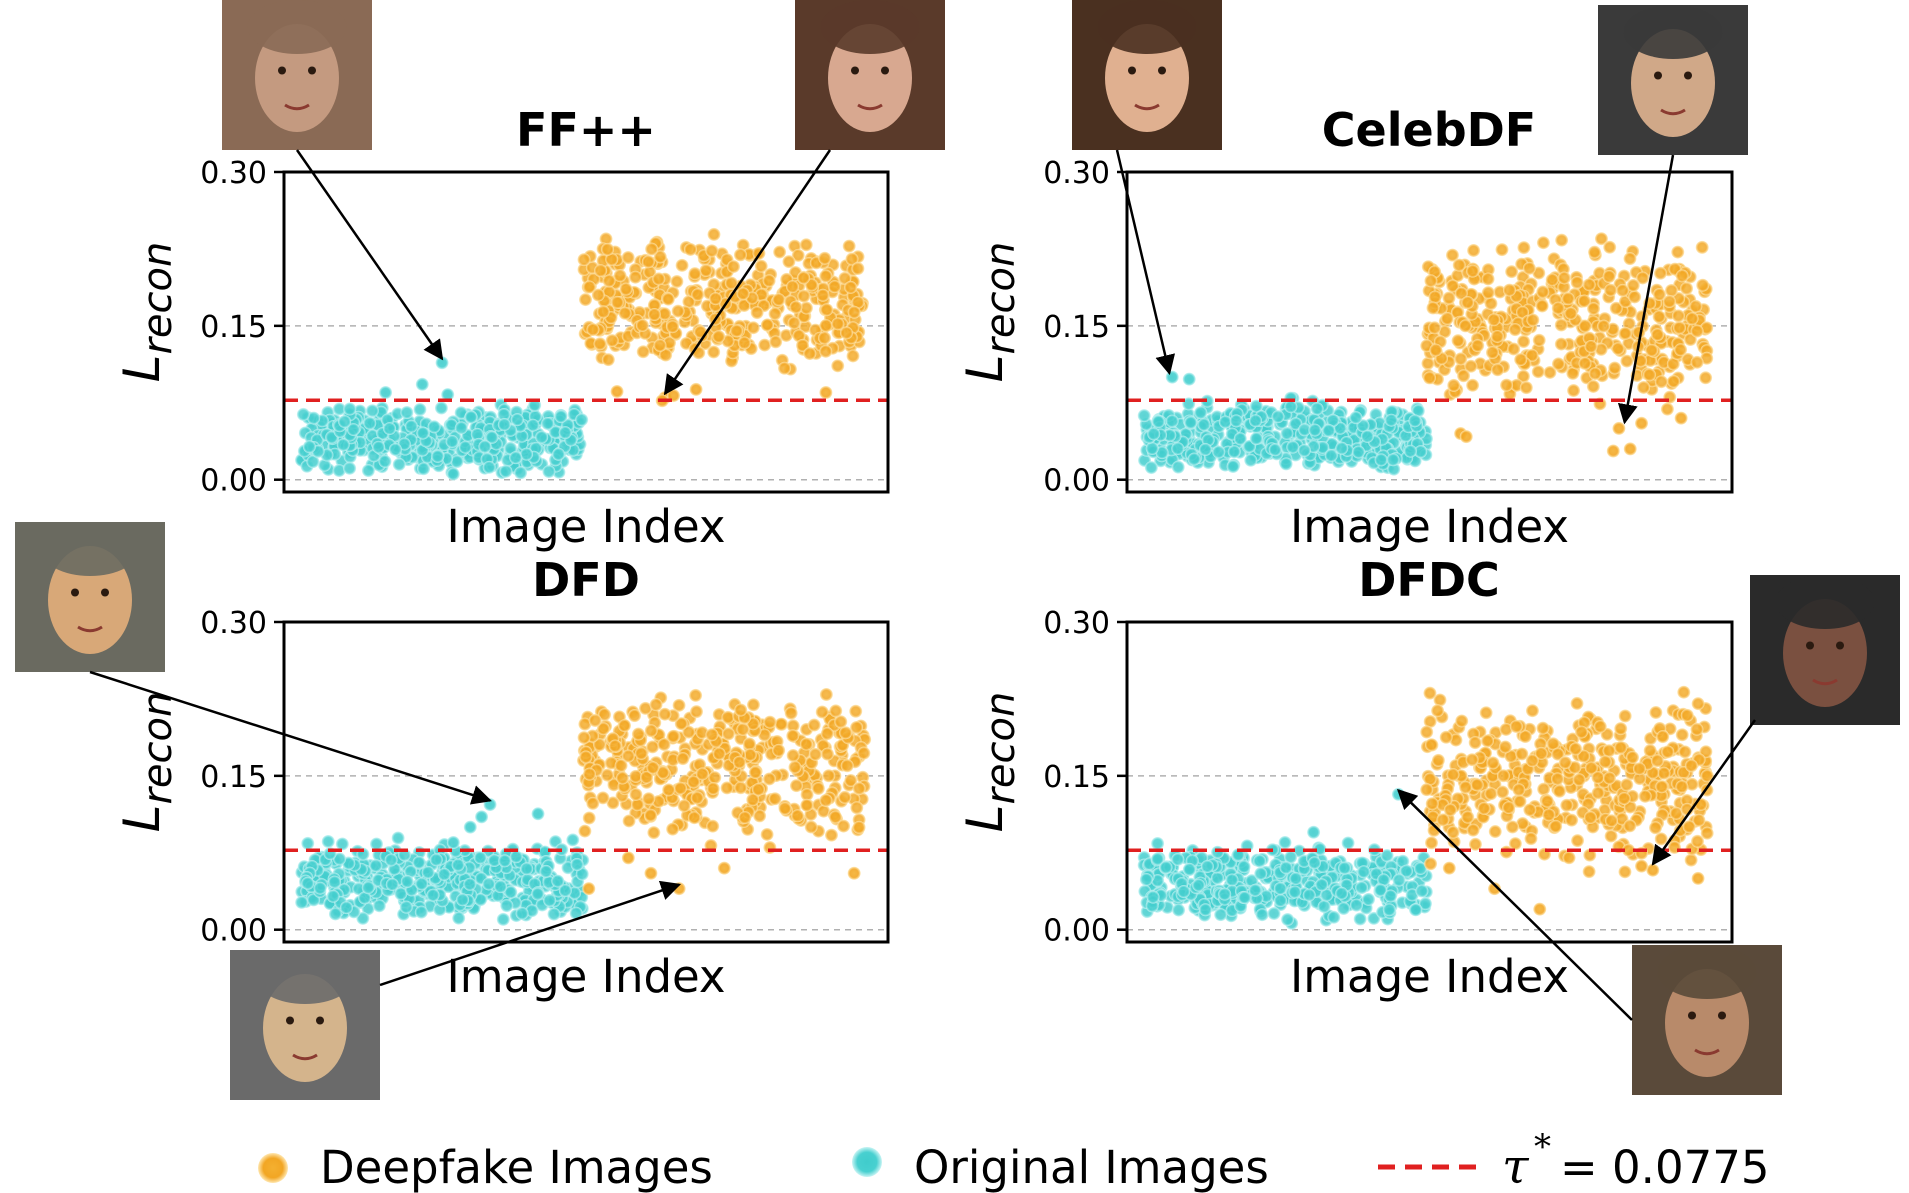 Image resolution: width=1909 pixels, height=1193 pixels. What do you see at coordinates (586, 580) in the screenshot?
I see `chart-title: DFD` at bounding box center [586, 580].